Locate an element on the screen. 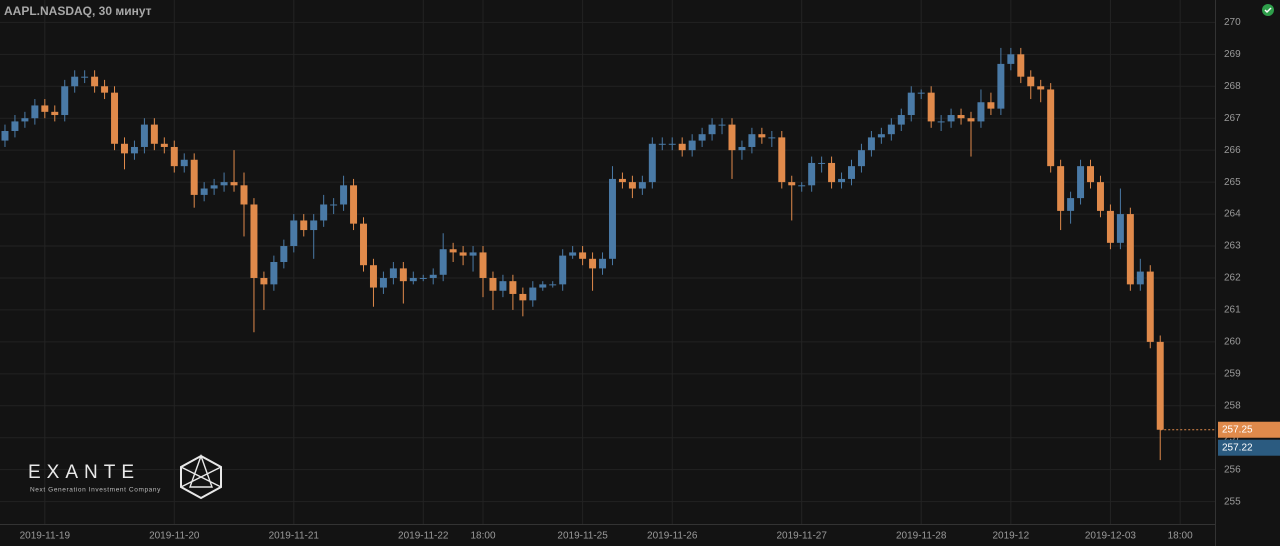  y-tick-label: 258 is located at coordinates (1232, 405).